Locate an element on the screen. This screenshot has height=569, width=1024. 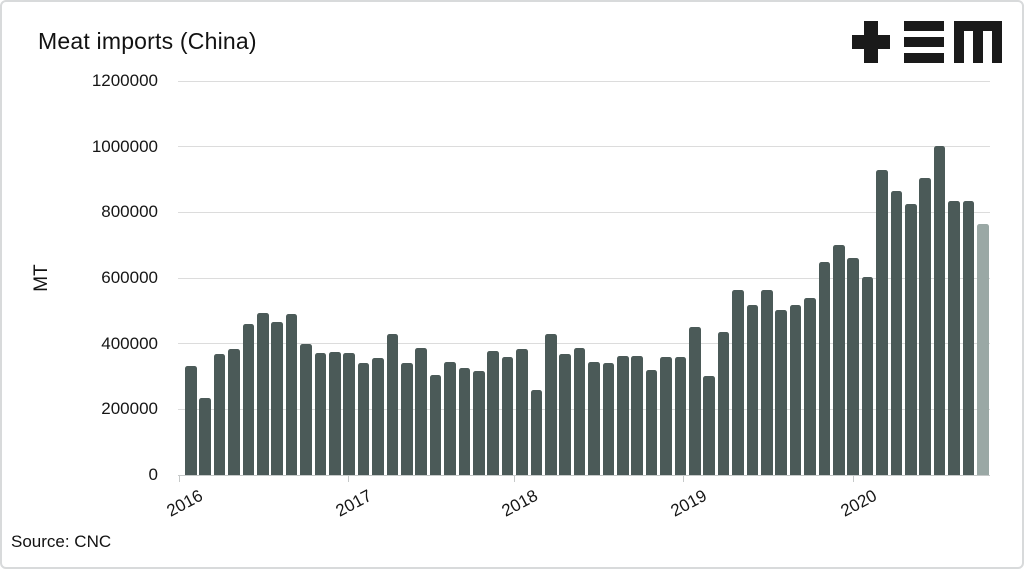
x-tick-2020 is located at coordinates (853, 478).